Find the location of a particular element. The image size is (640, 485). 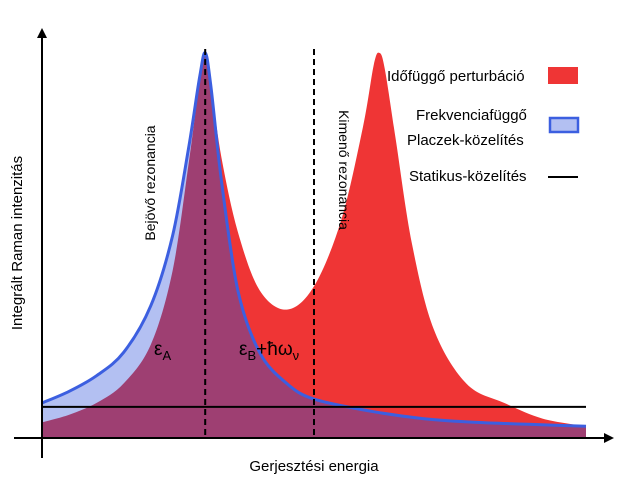

legend-label-placzek-line2: Placzek-közelítés is located at coordinates (465, 140).